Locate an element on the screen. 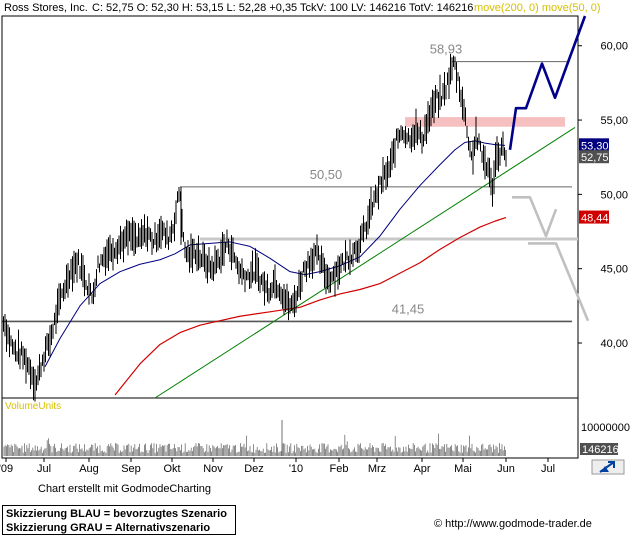  price-tick-label: 50,00 is located at coordinates (614, 195).